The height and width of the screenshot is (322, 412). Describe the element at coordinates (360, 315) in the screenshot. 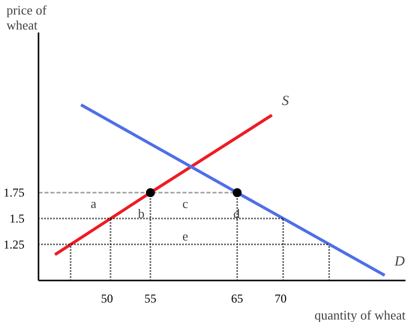

I see `x-axis-title: quantity of wheat` at that location.